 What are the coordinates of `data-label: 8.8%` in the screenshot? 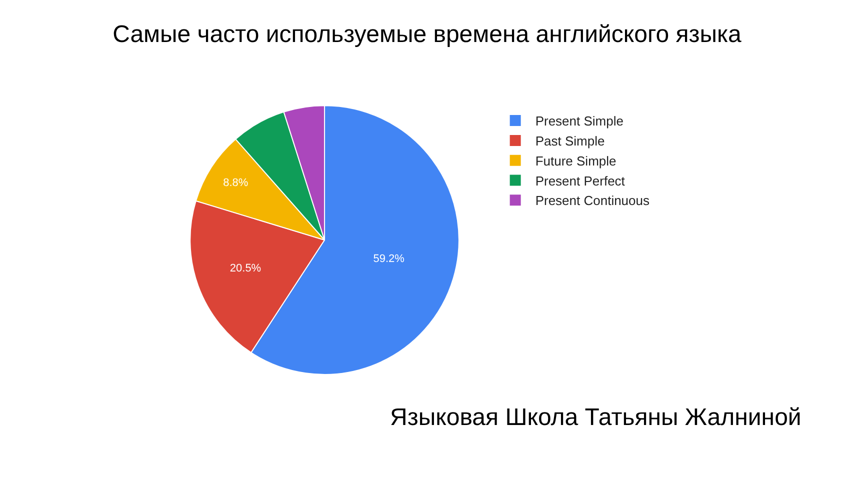 It's located at (235, 182).